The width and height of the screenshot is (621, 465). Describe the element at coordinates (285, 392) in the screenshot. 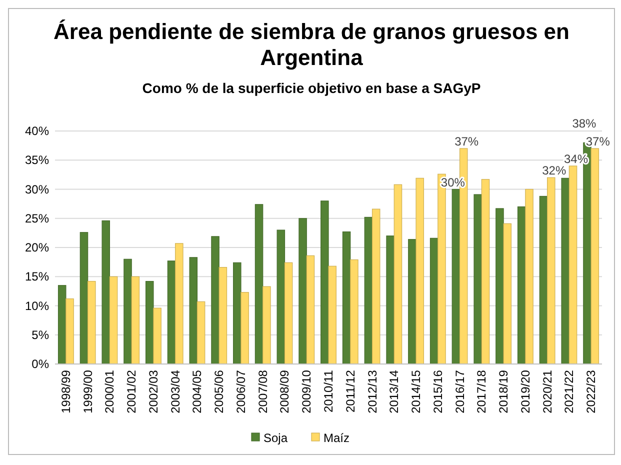

I see `x-tick-label: 2008/09` at that location.